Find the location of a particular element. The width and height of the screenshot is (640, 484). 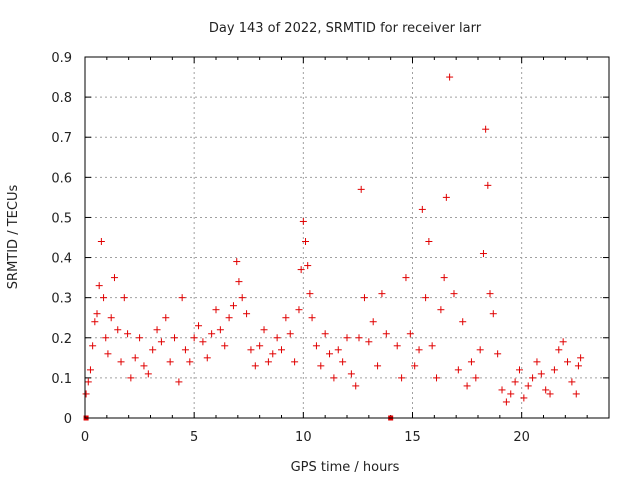

x-tick-label: 15 is located at coordinates (412, 437).